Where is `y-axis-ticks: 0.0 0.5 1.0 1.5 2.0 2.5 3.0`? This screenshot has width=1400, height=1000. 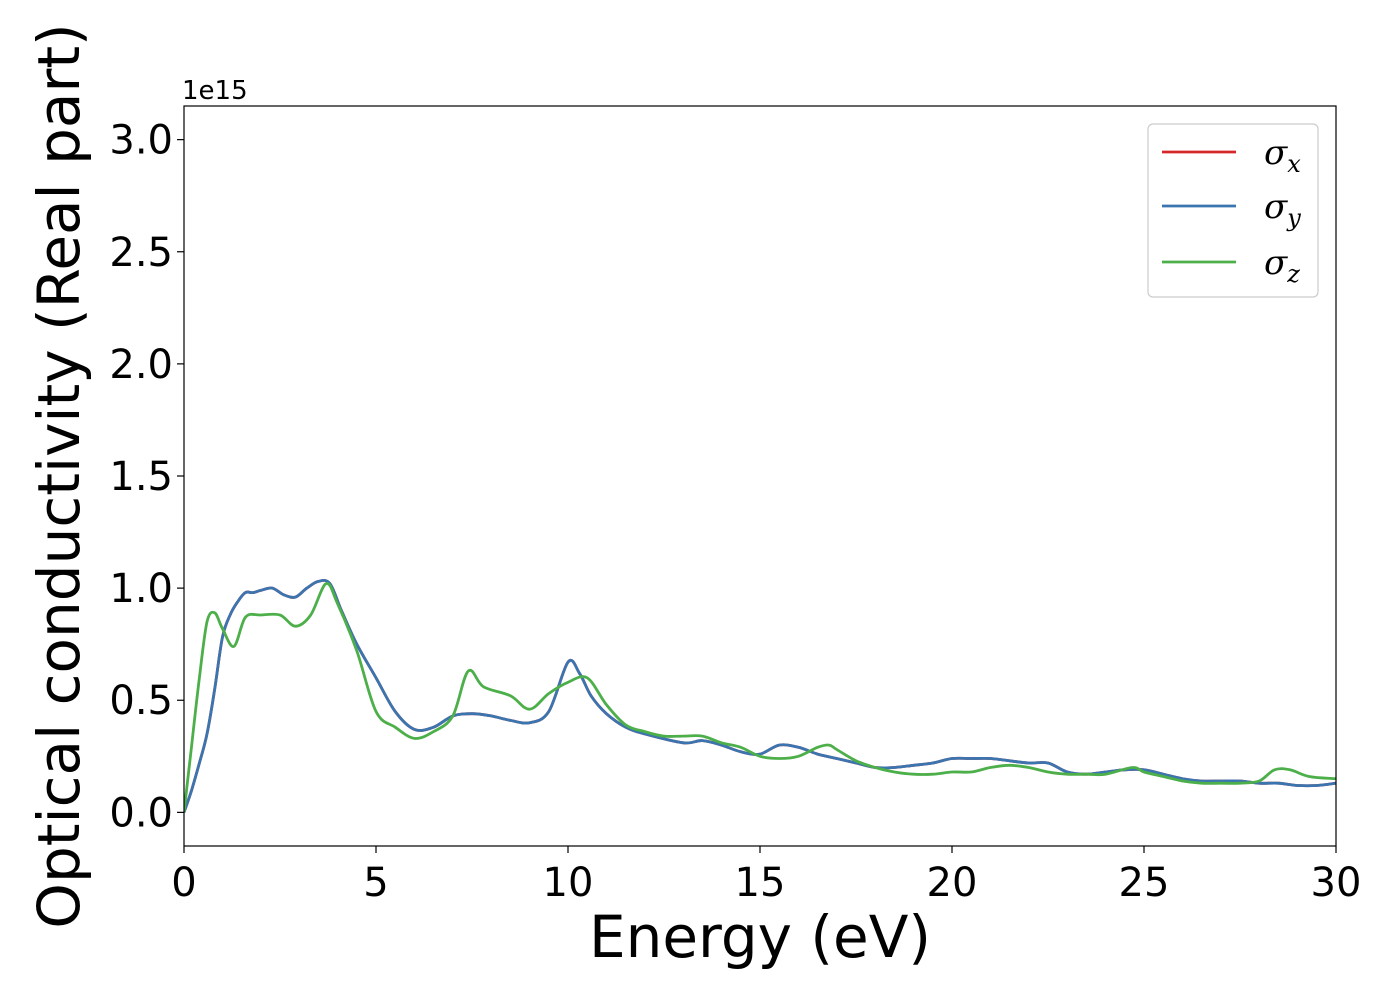 y-axis-ticks: 0.0 0.5 1.0 1.5 2.0 2.5 3.0 is located at coordinates (146, 477).